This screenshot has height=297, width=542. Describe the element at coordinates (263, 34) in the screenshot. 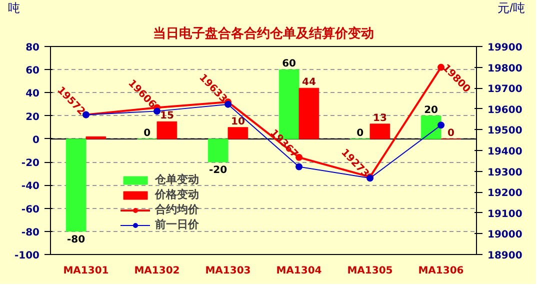

I see `chart-title: 当日电子盘合各合约仓单及结算价变动` at that location.